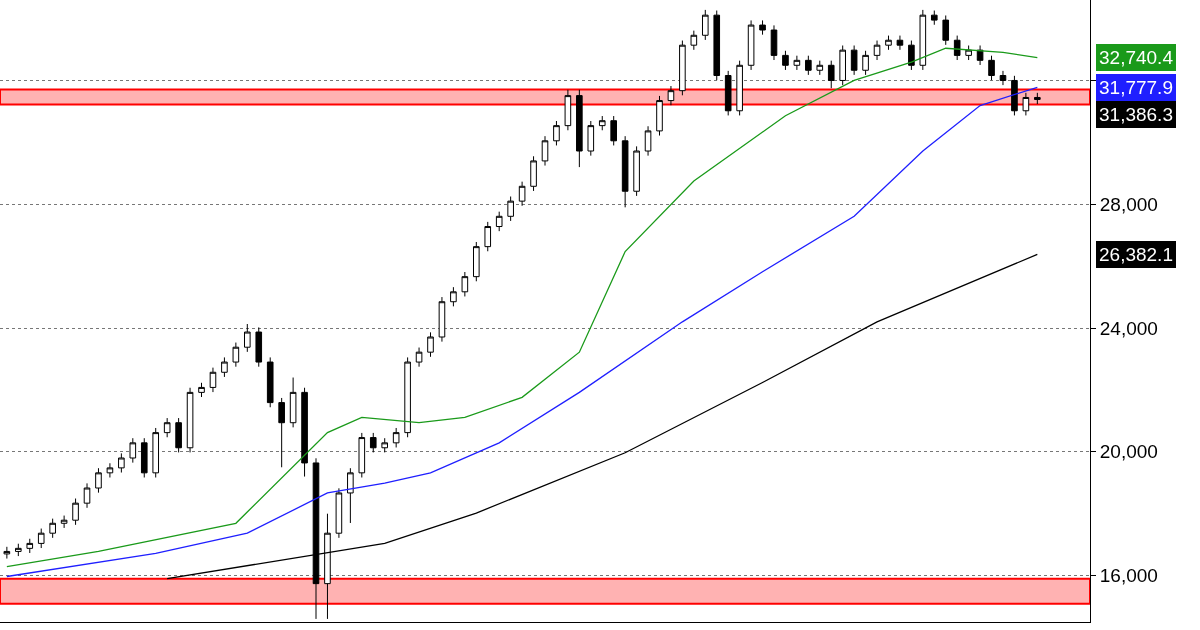 The height and width of the screenshot is (630, 1200). I want to click on y-tick-label: 28,000, so click(1128, 204).